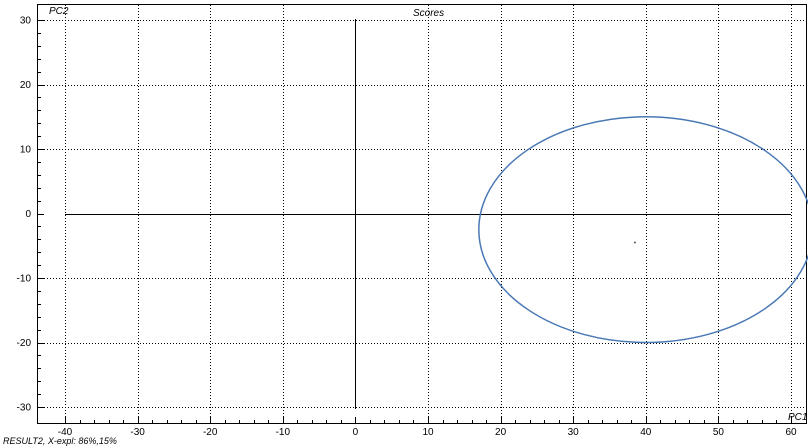 This screenshot has width=808, height=447. I want to click on x-tick-label: 60, so click(791, 432).